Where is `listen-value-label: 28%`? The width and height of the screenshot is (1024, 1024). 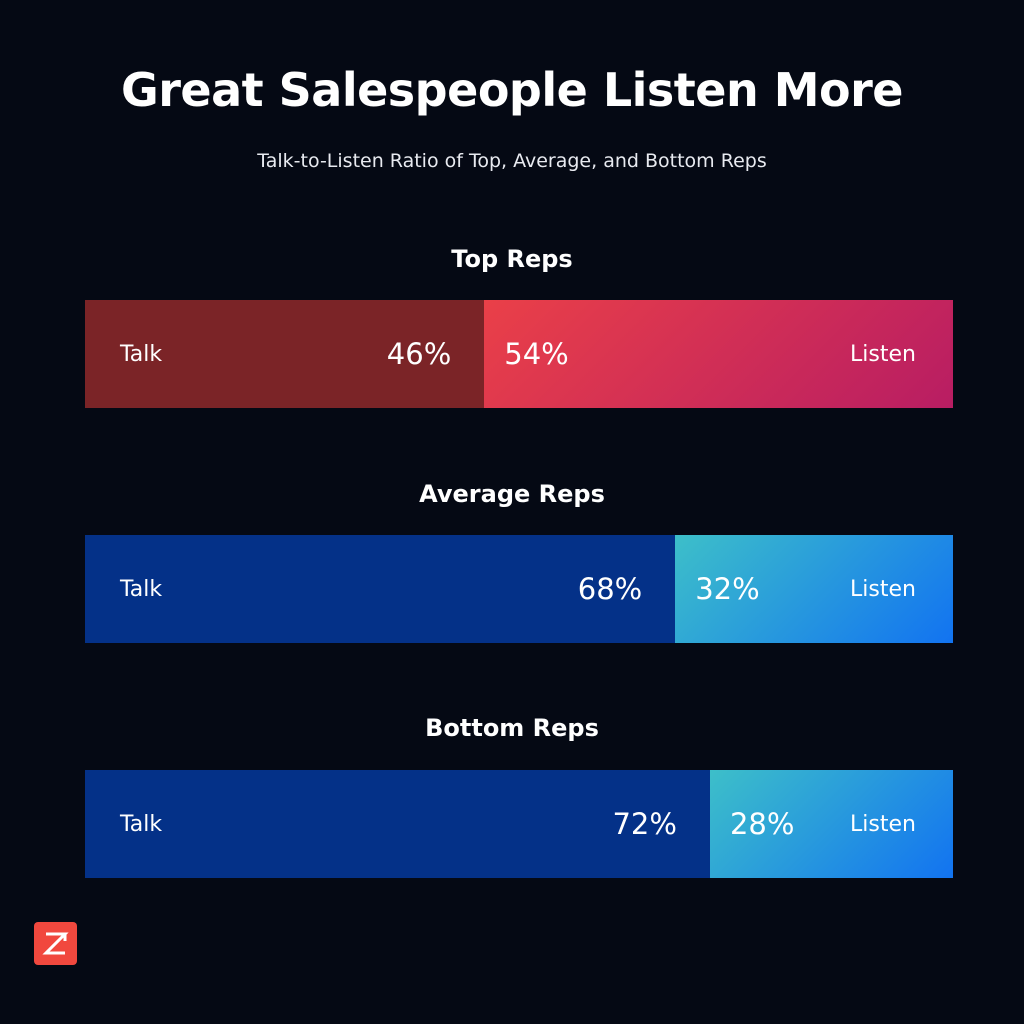
listen-value-label: 28% is located at coordinates (762, 824).